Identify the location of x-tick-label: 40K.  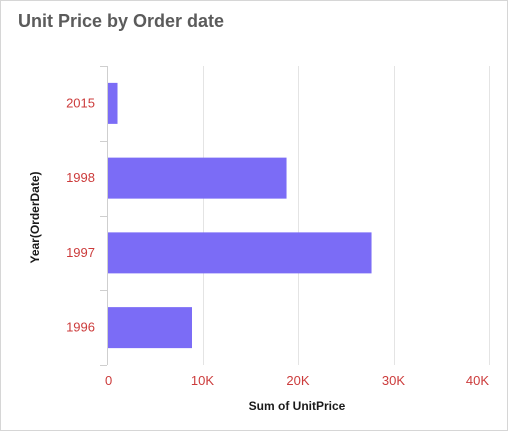
(477, 380).